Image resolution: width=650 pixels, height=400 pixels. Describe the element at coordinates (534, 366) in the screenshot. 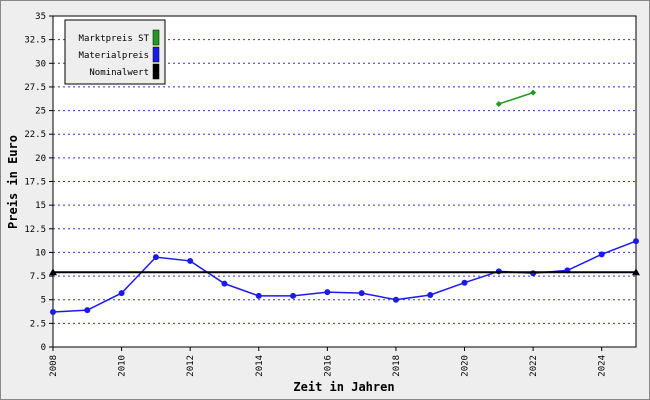

I see `x-tick-label: 2022` at that location.